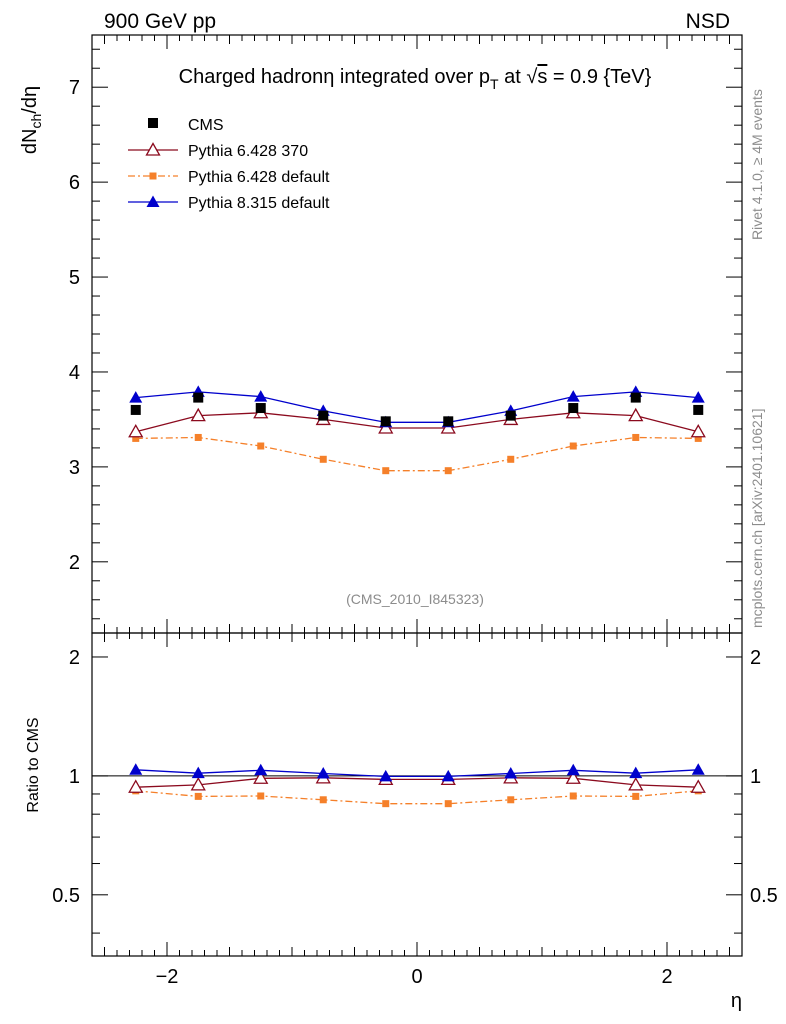  I want to click on legend-marker-py8, so click(153, 201).